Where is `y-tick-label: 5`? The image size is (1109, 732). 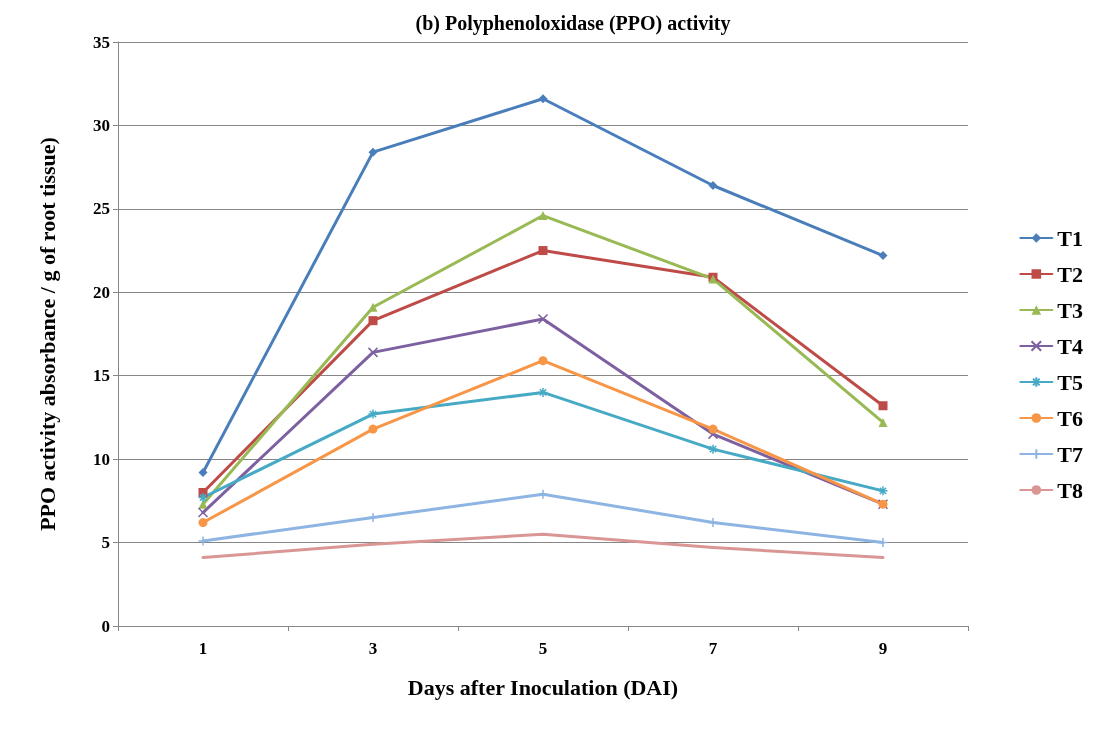 y-tick-label: 5 is located at coordinates (105, 543).